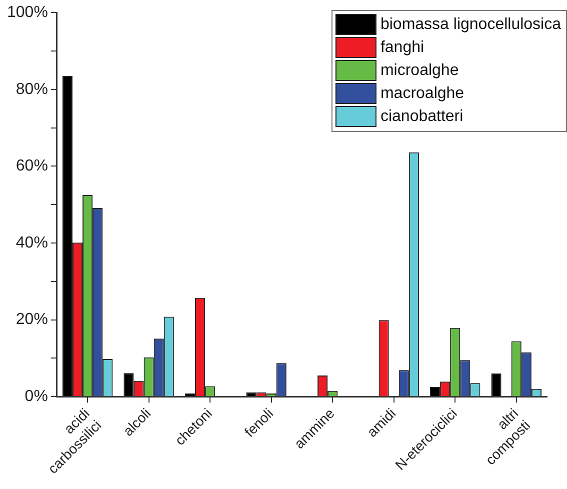 The image size is (567, 489). What do you see at coordinates (422, 93) in the screenshot?
I see `legend-label: macroalghe` at bounding box center [422, 93].